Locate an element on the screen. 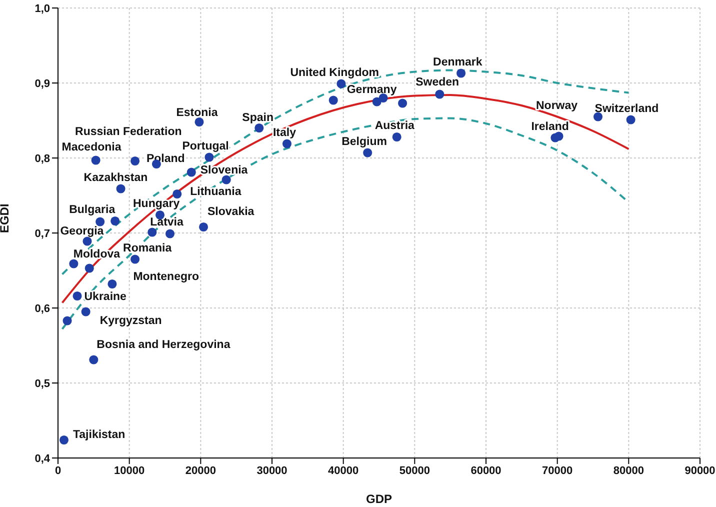 This screenshot has height=507, width=716. annotation: Macedonia is located at coordinates (92, 147).